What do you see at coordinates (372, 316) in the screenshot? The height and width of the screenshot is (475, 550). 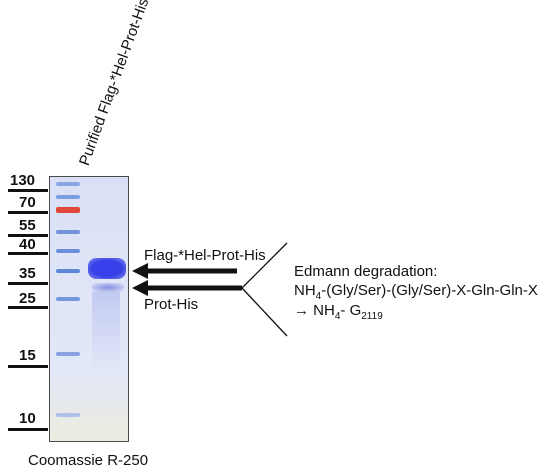 I see `edman-res-sub2: 2119` at bounding box center [372, 316].